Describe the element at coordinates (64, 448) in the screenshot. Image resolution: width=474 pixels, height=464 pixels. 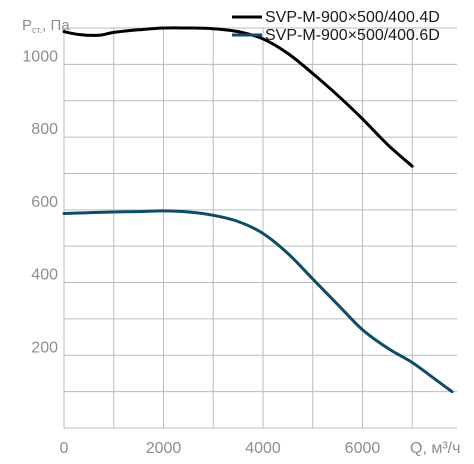
I see `x-tick-label: 0` at that location.